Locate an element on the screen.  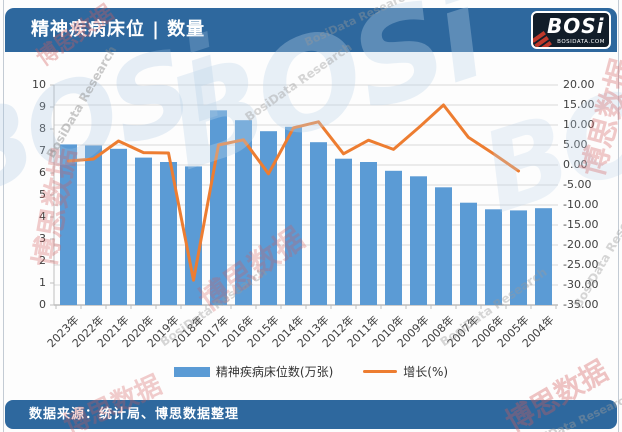
bosi-logo: BOSi BOSIDATA.COM is located at coordinates (571, 30).